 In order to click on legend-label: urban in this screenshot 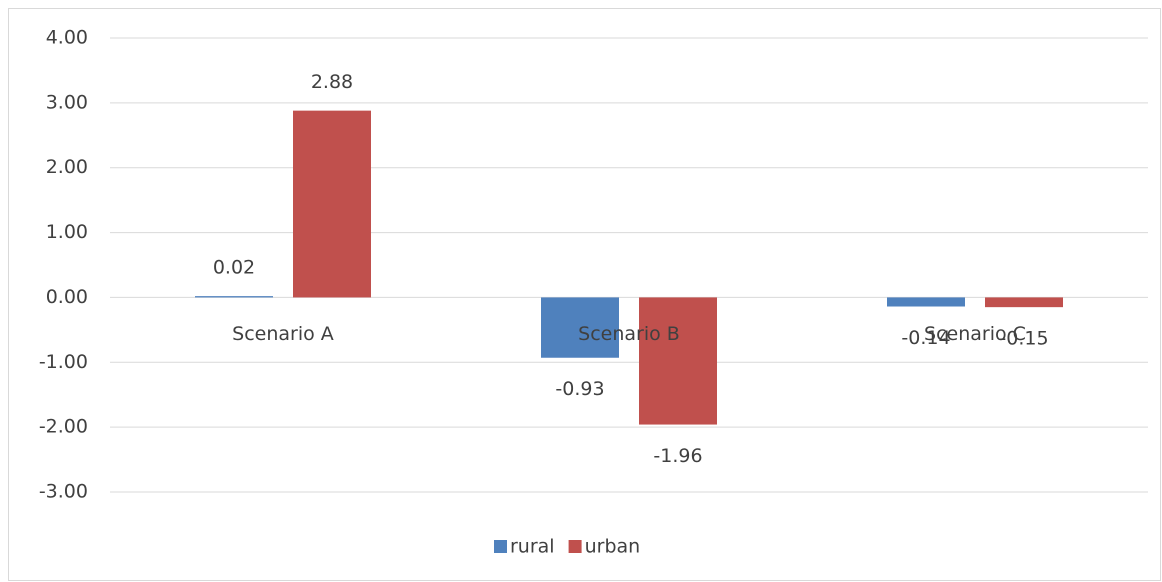, I will do `click(613, 547)`.